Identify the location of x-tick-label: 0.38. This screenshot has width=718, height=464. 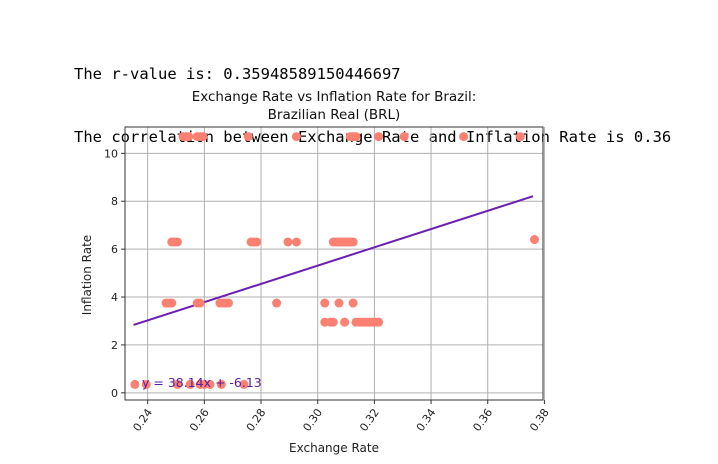
(539, 420).